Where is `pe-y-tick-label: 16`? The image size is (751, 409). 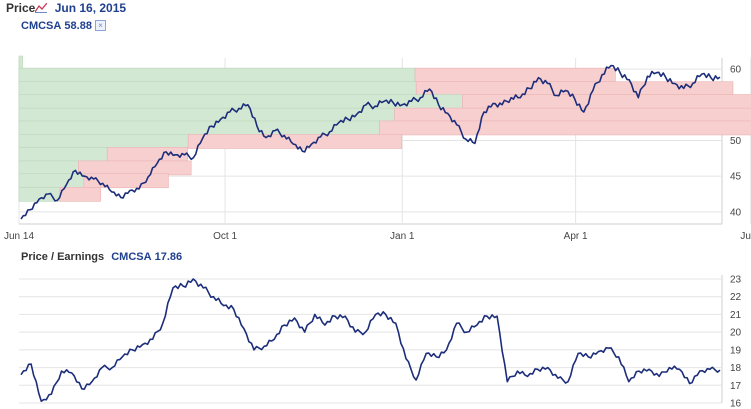 pe-y-tick-label: 16 is located at coordinates (736, 404).